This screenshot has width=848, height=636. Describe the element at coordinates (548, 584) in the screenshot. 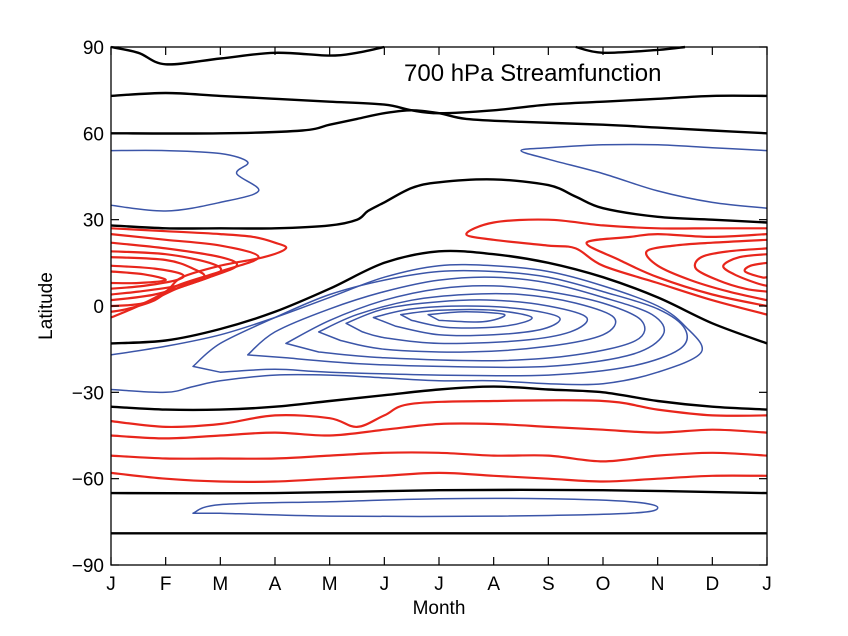

I see `x-tick-label: S` at that location.